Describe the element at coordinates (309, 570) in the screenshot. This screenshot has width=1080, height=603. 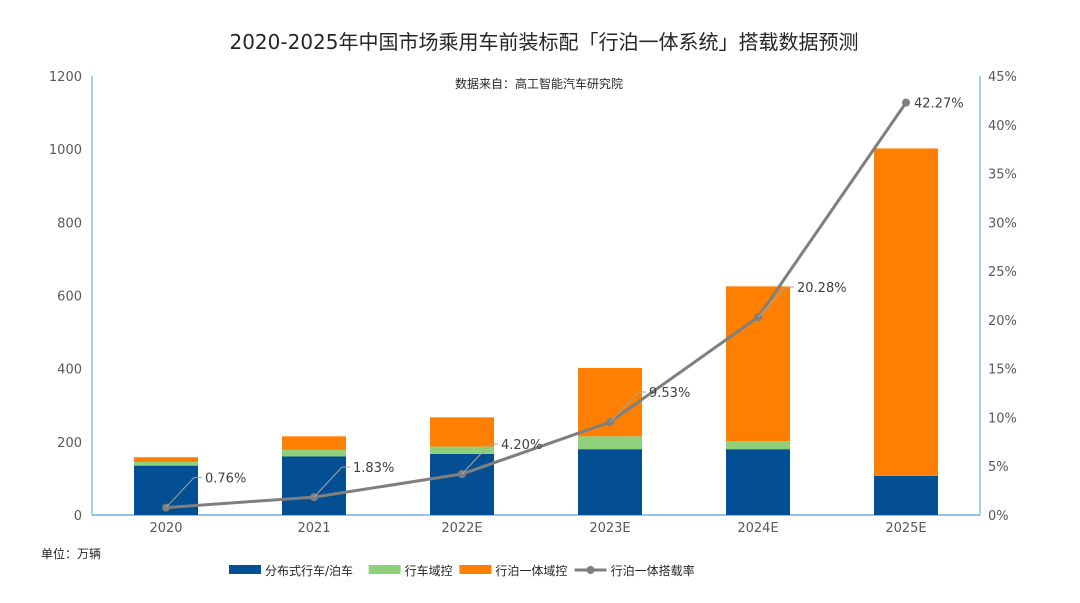
I see `legend-label: 分布式行车/泊车` at that location.